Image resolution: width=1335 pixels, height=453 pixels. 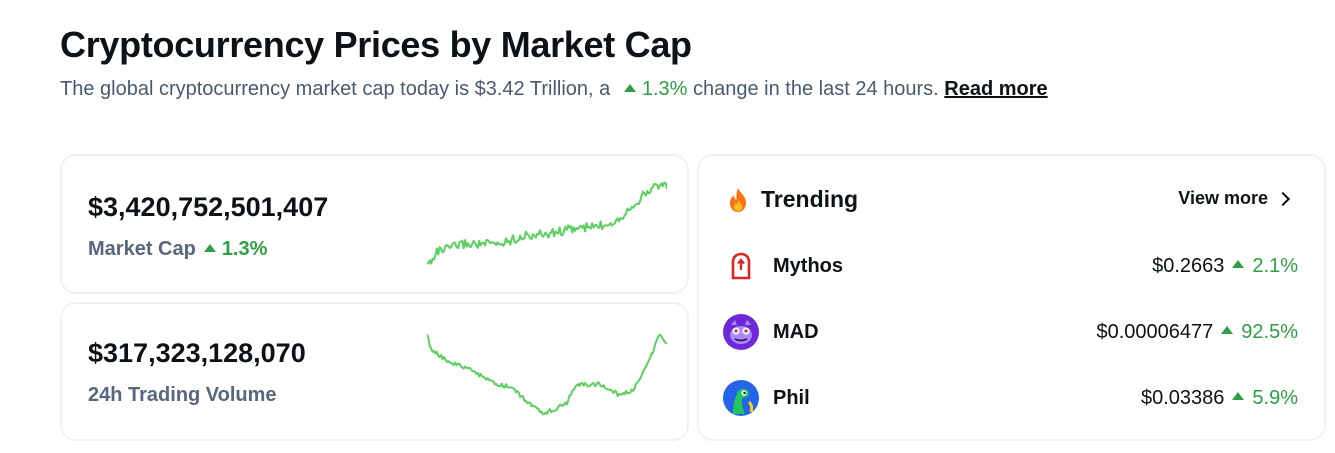 I want to click on trending-row-mythos: Mythos $0.2663 2.1%, so click(x=1010, y=266).